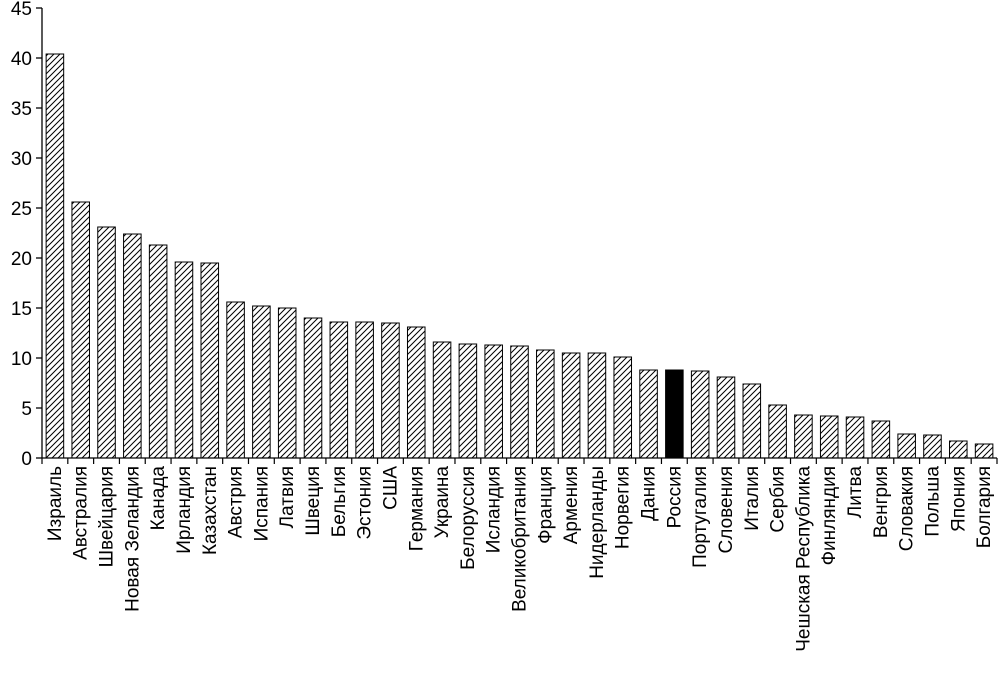  What do you see at coordinates (855, 492) in the screenshot?
I see `x-category-label: Литва` at bounding box center [855, 492].